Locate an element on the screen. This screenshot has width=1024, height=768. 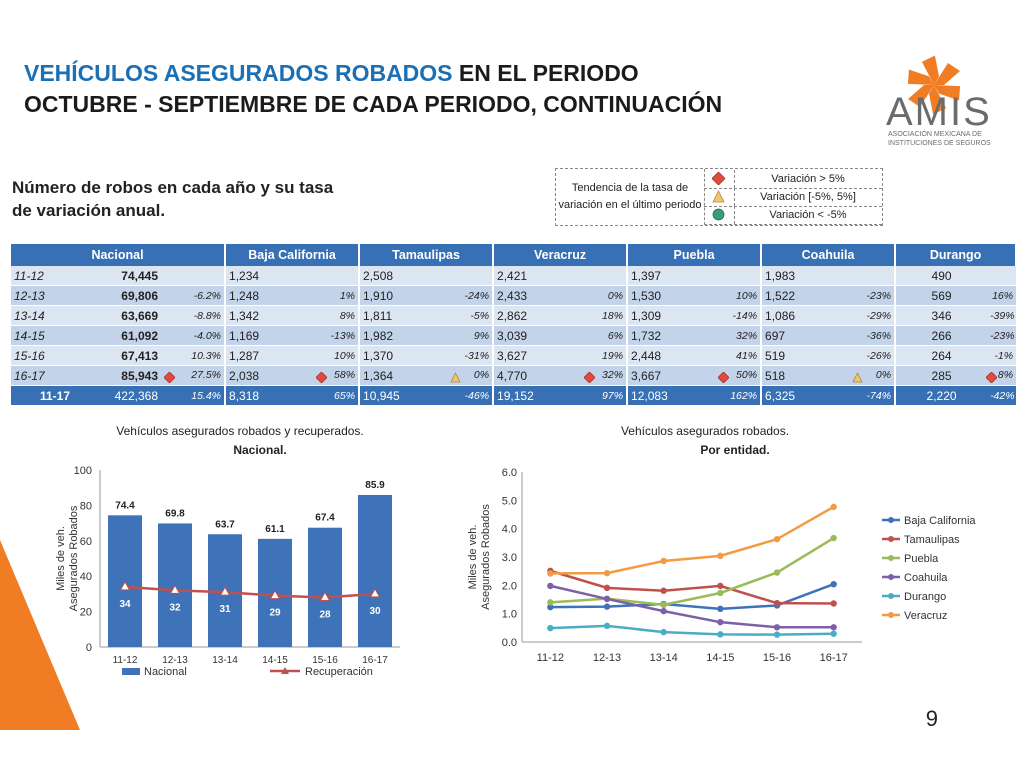
table-cell: 422,368 is located at coordinates (130, 395).